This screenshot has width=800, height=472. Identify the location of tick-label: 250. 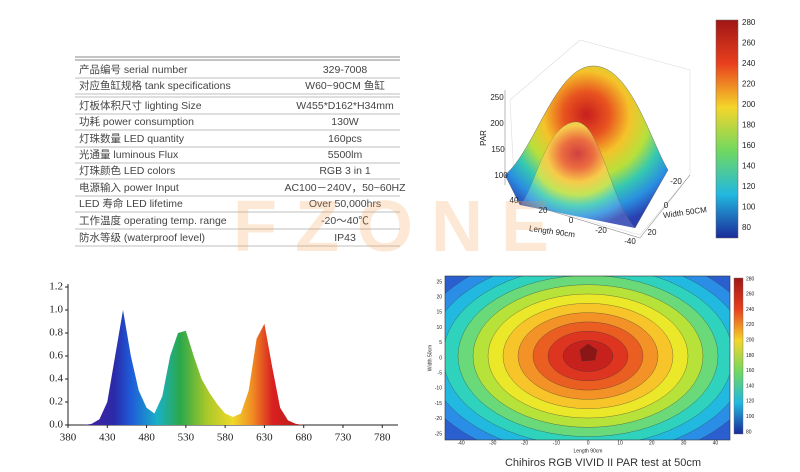
(497, 97).